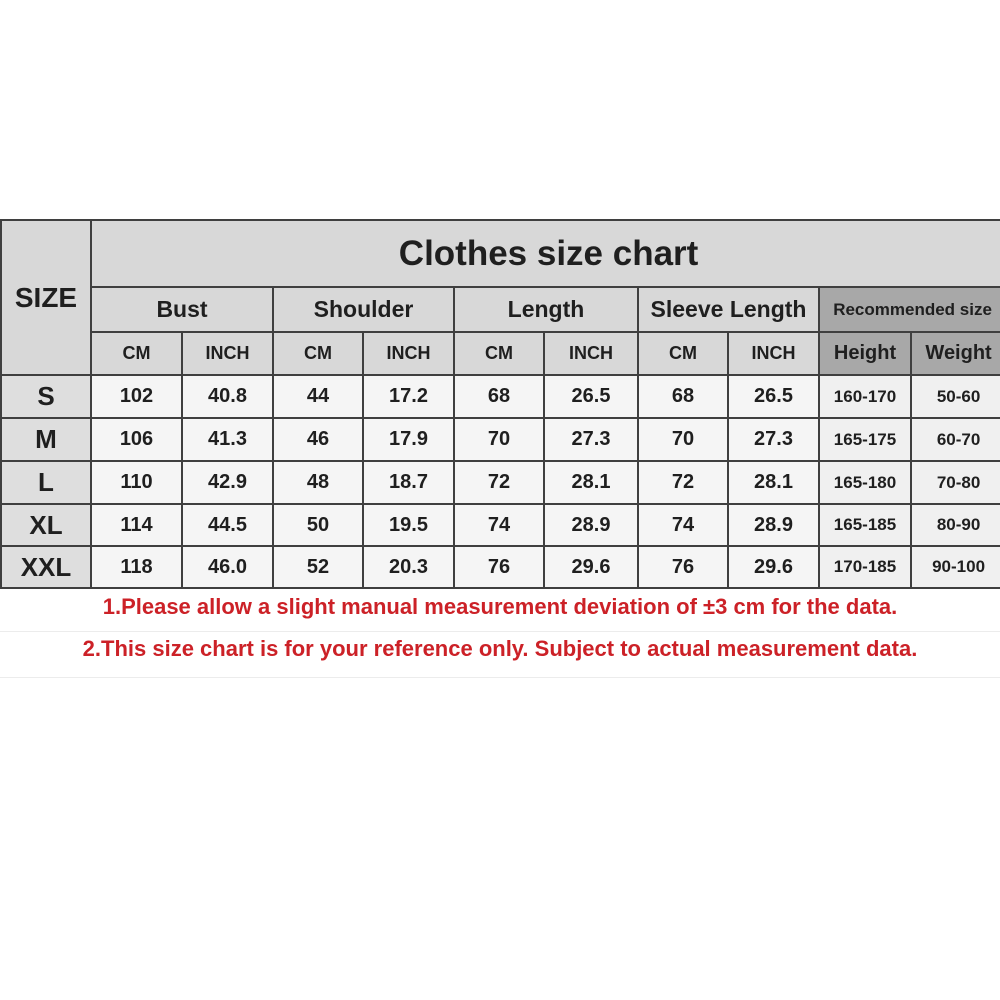  I want to click on unit-header-height: Height, so click(865, 353).